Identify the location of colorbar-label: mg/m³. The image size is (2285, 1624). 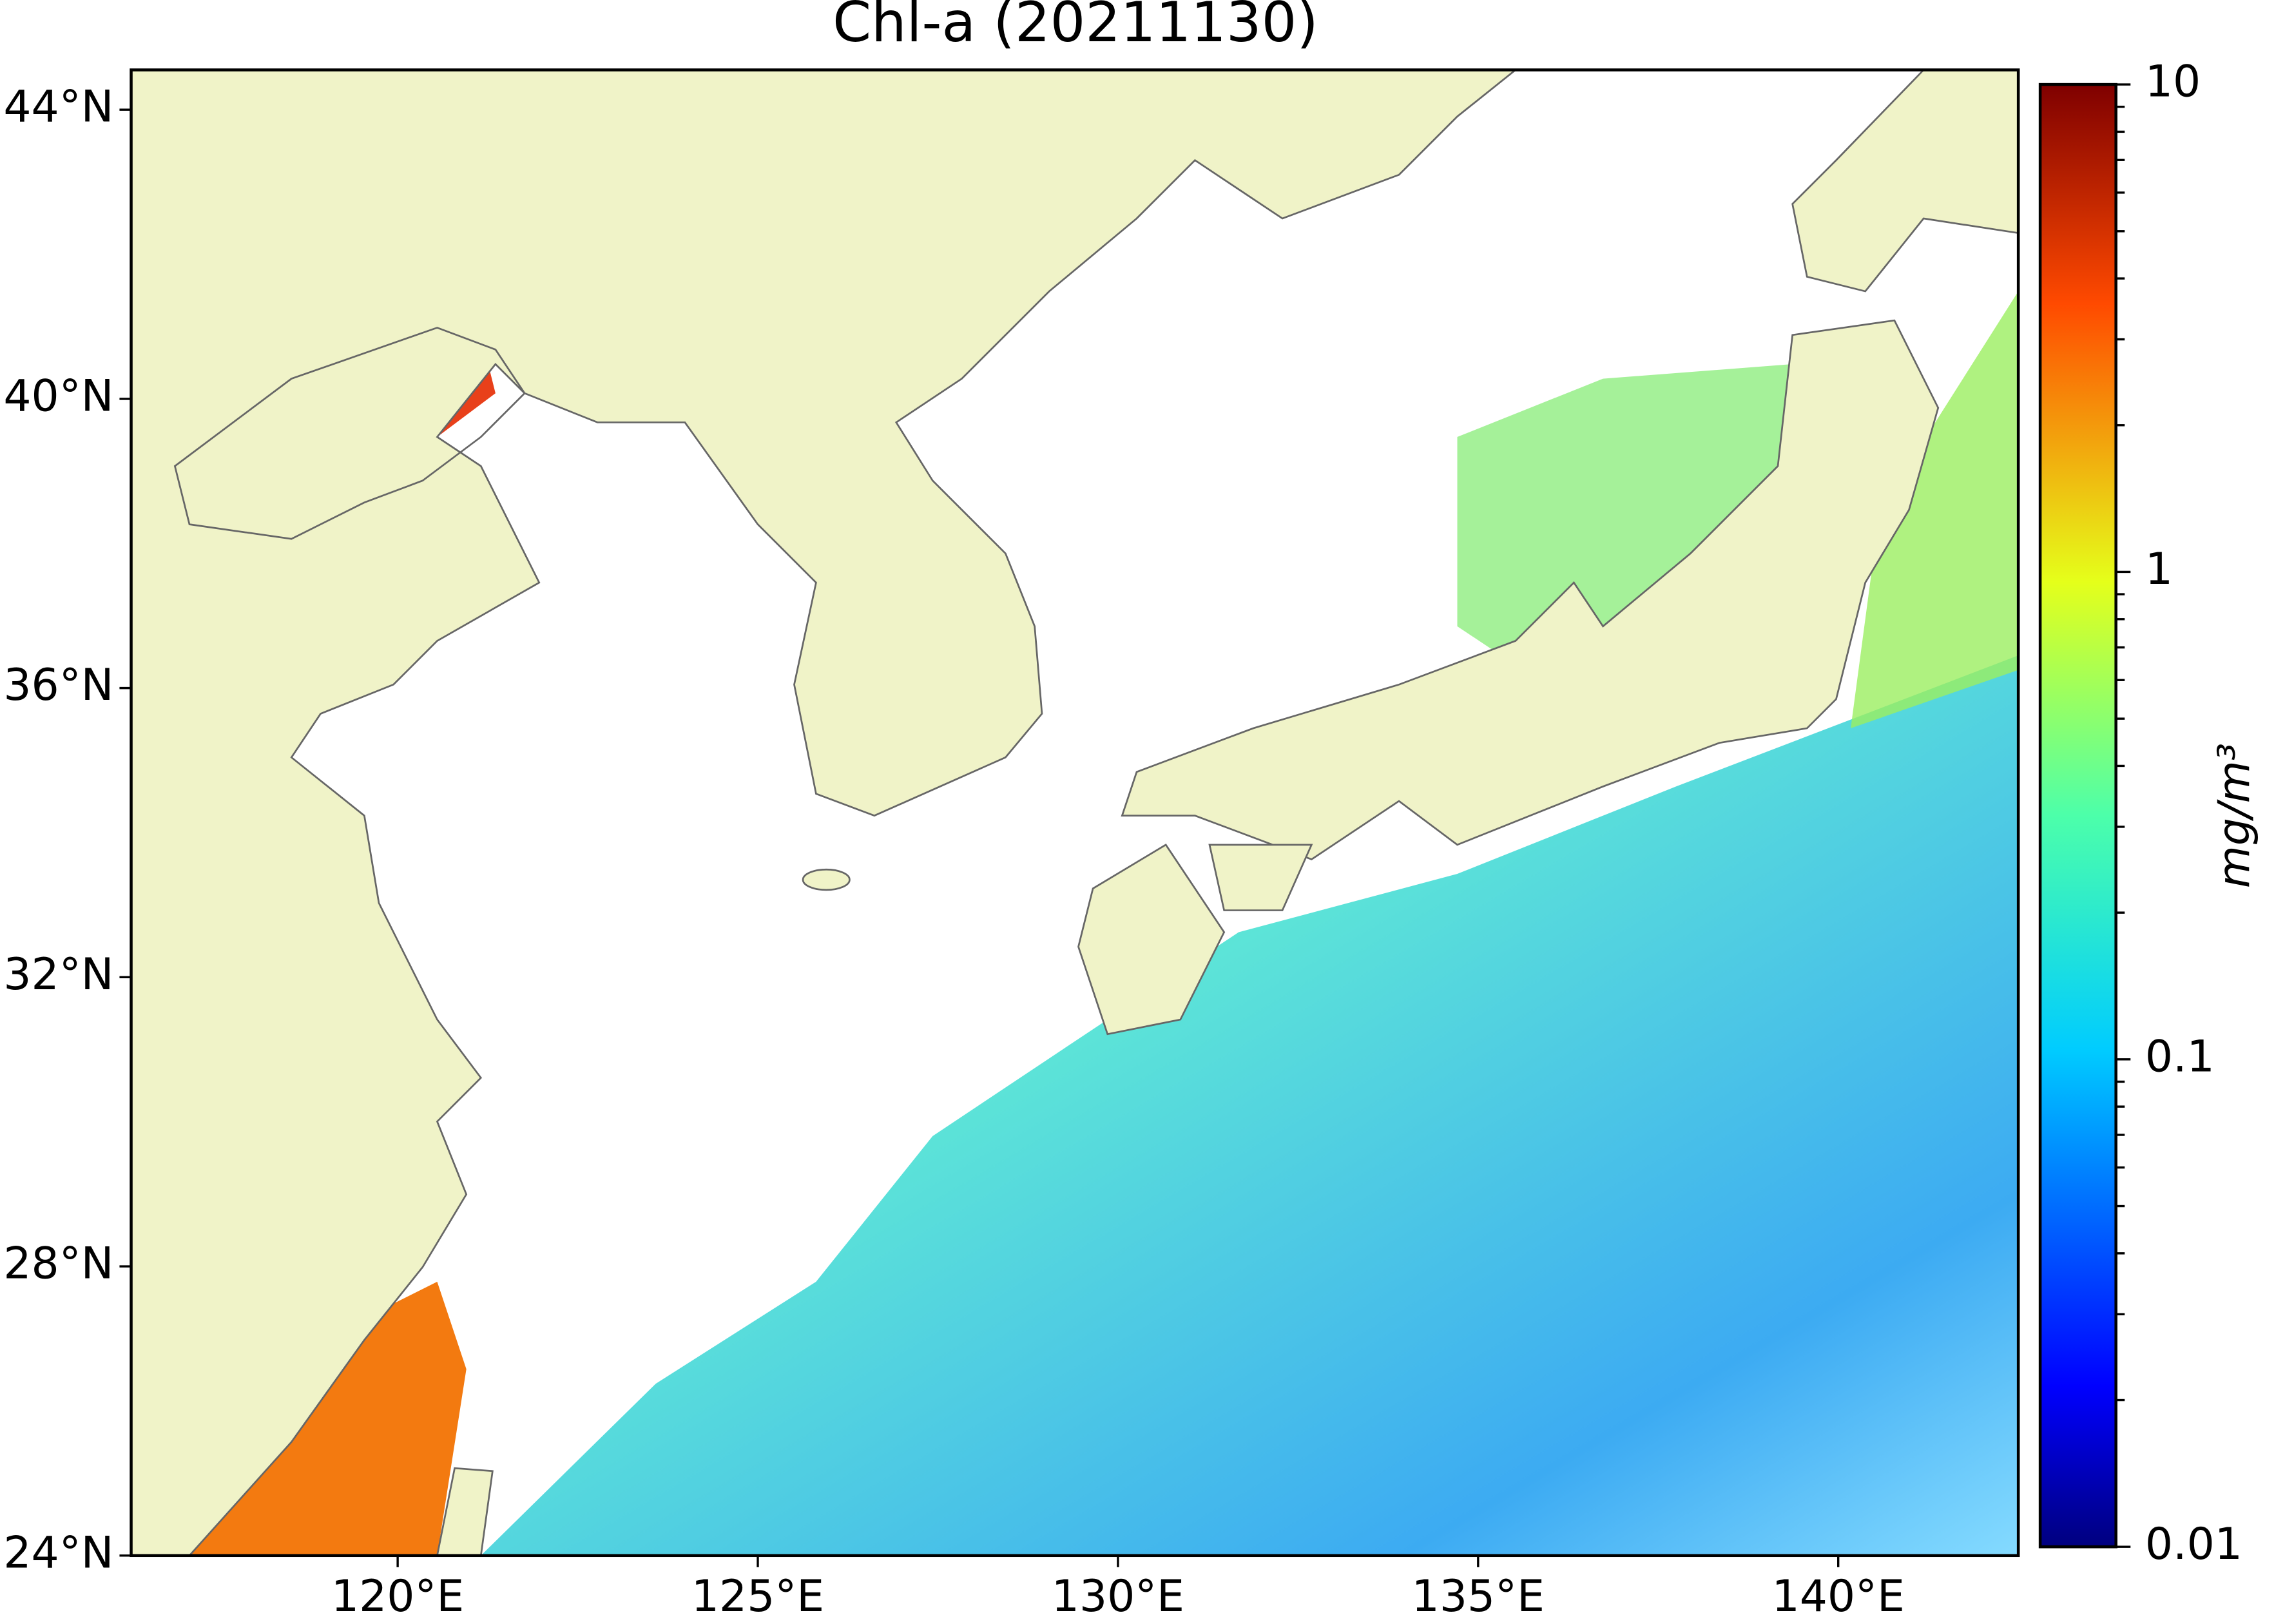
(2233, 815).